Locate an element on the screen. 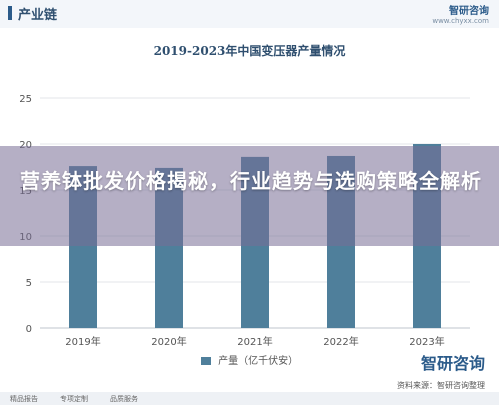 The width and height of the screenshot is (499, 405). source-note: 资料来源：智研咨询整理 is located at coordinates (441, 385).